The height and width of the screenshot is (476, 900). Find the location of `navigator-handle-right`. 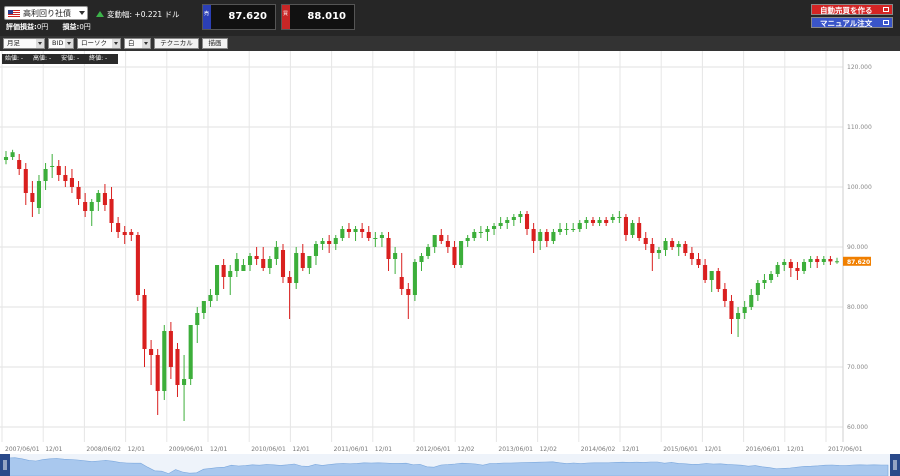

navigator-handle-right is located at coordinates (895, 465).